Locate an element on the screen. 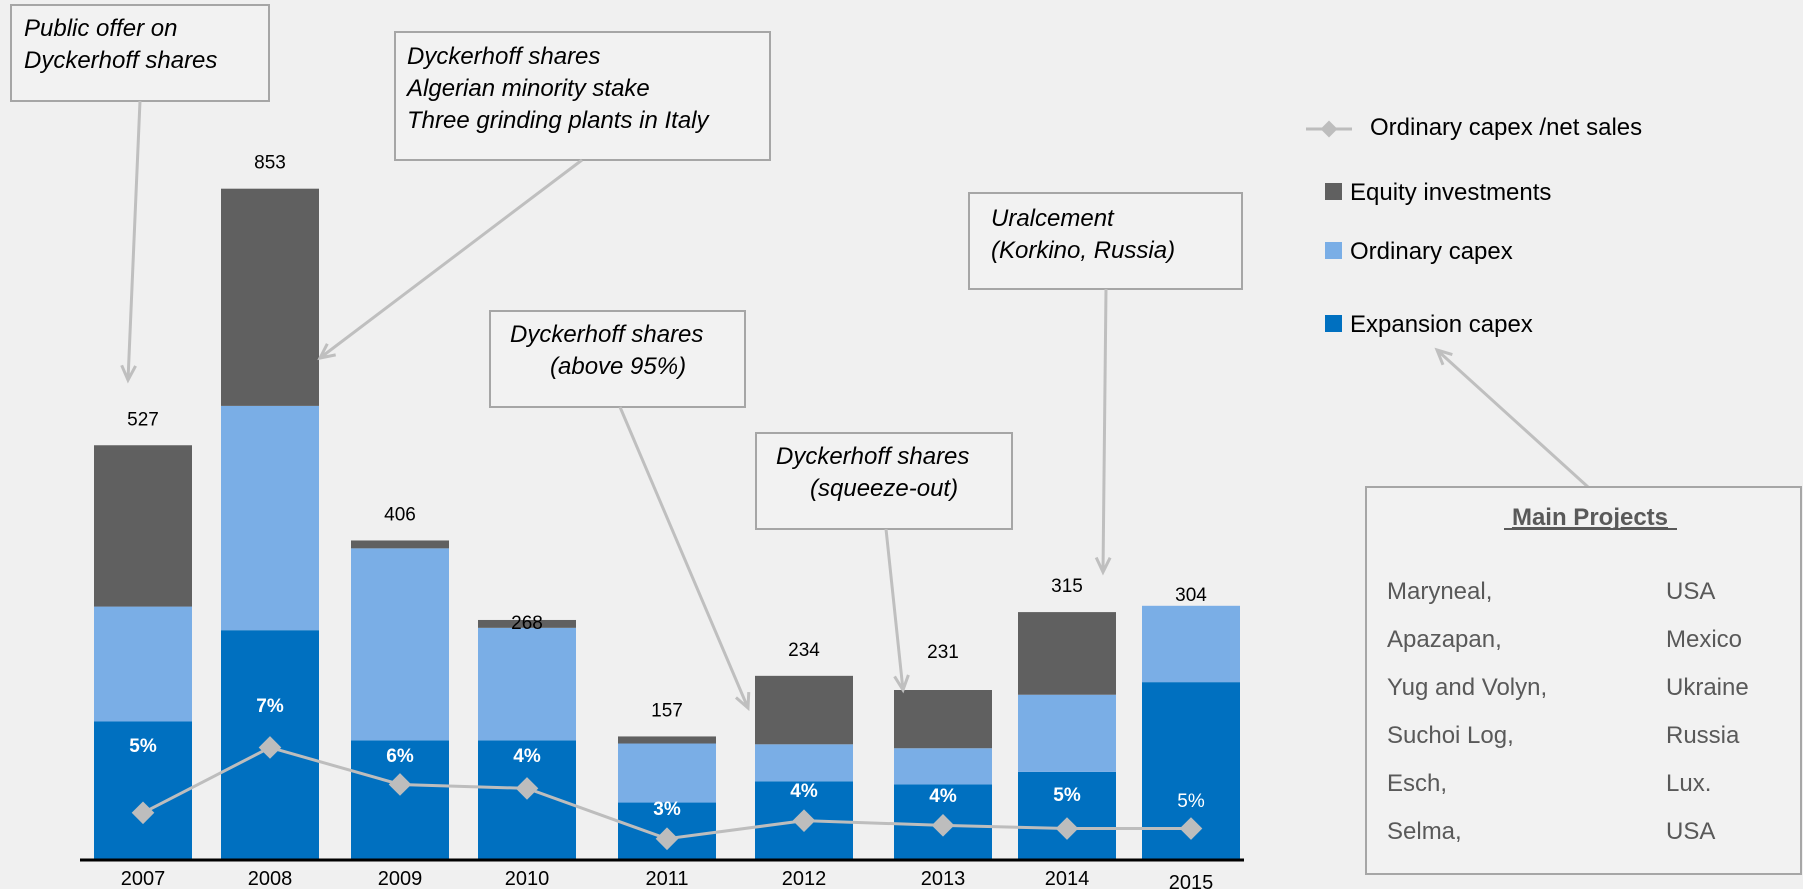  total-label: 231 is located at coordinates (943, 652).